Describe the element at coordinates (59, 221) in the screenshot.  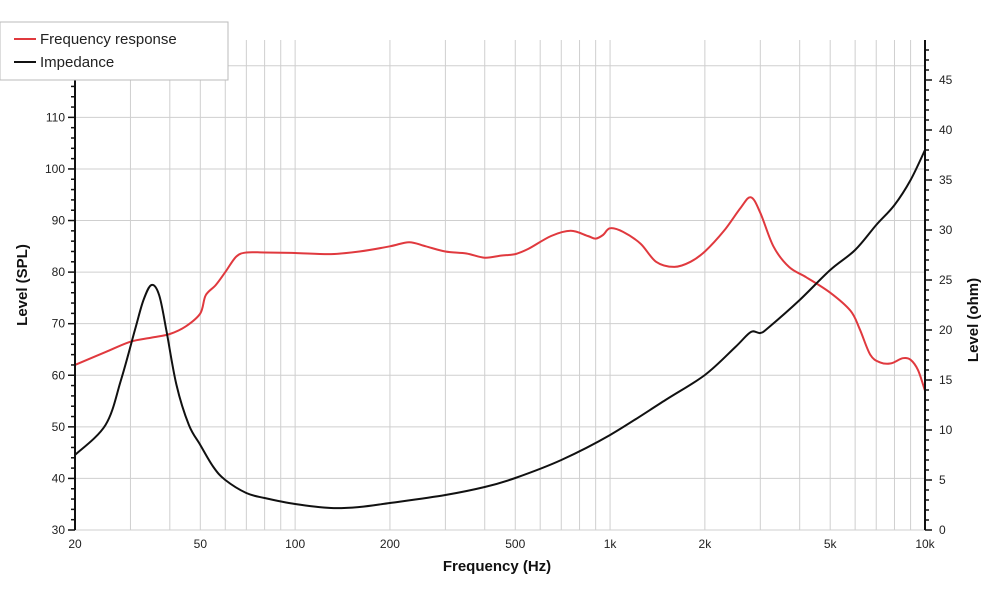
I see `left-axis-tick-label: 90` at that location.